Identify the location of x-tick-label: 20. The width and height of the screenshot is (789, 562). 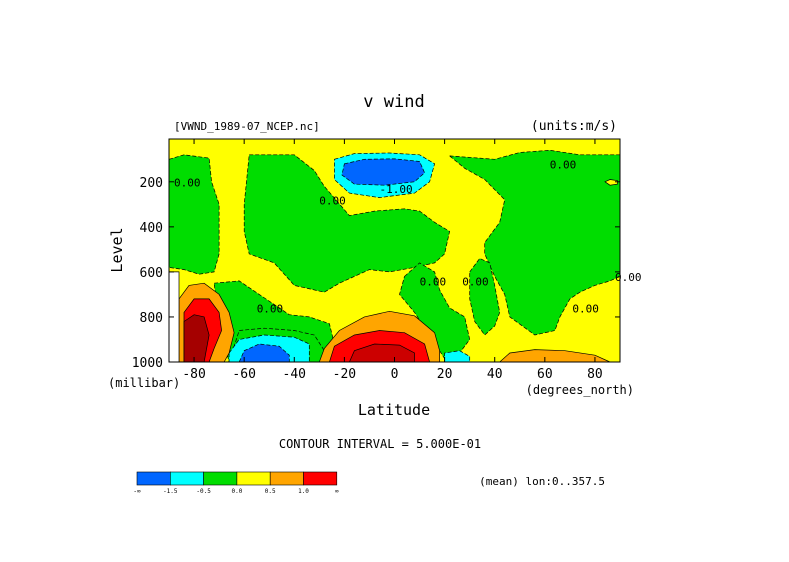
(445, 374).